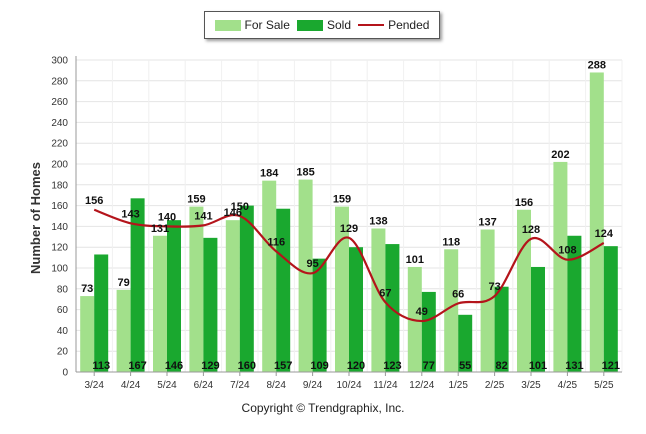 The image size is (646, 434). Describe the element at coordinates (604, 234) in the screenshot. I see `pended-value-label: 124` at that location.